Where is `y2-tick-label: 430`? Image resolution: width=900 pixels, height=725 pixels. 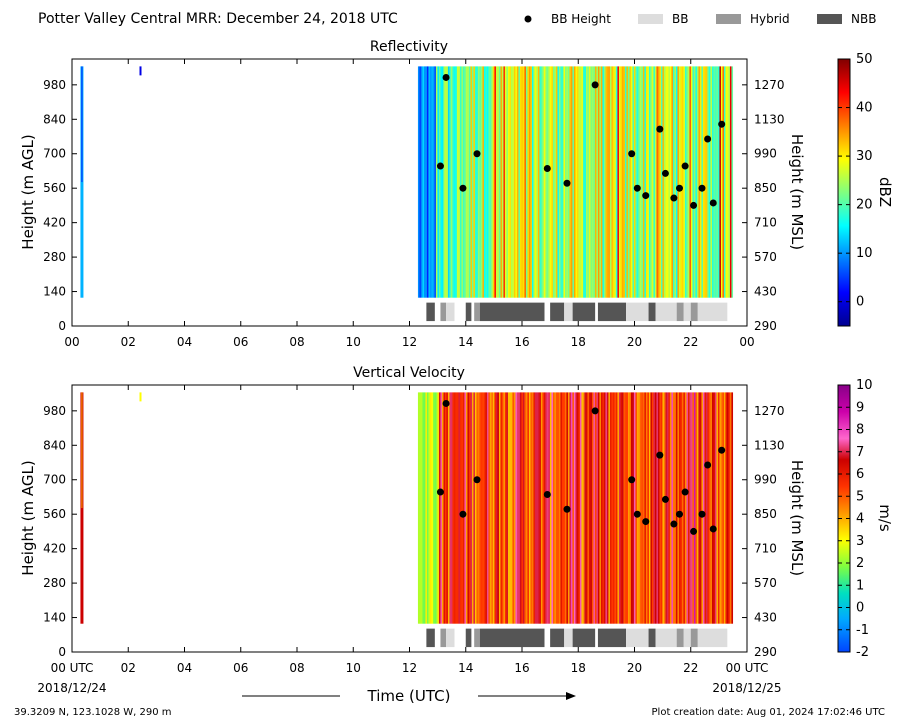
y2-tick-label: 430 is located at coordinates (765, 618).